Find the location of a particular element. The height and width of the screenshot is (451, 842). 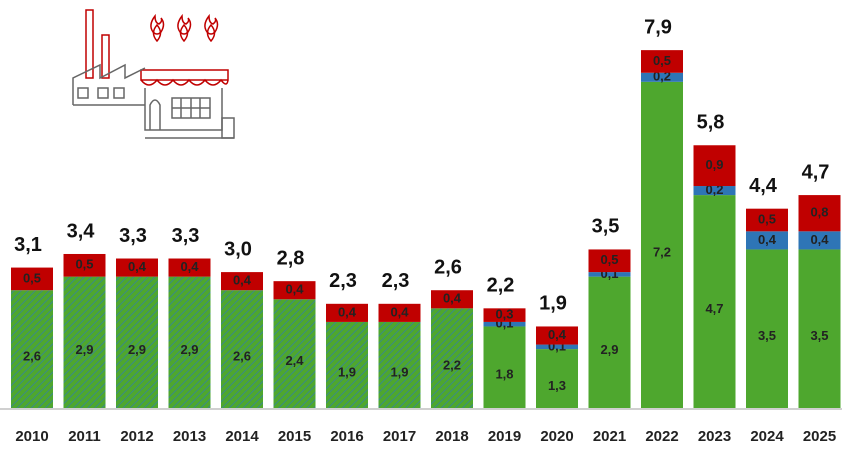

total-label: 3,5 is located at coordinates (606, 227).